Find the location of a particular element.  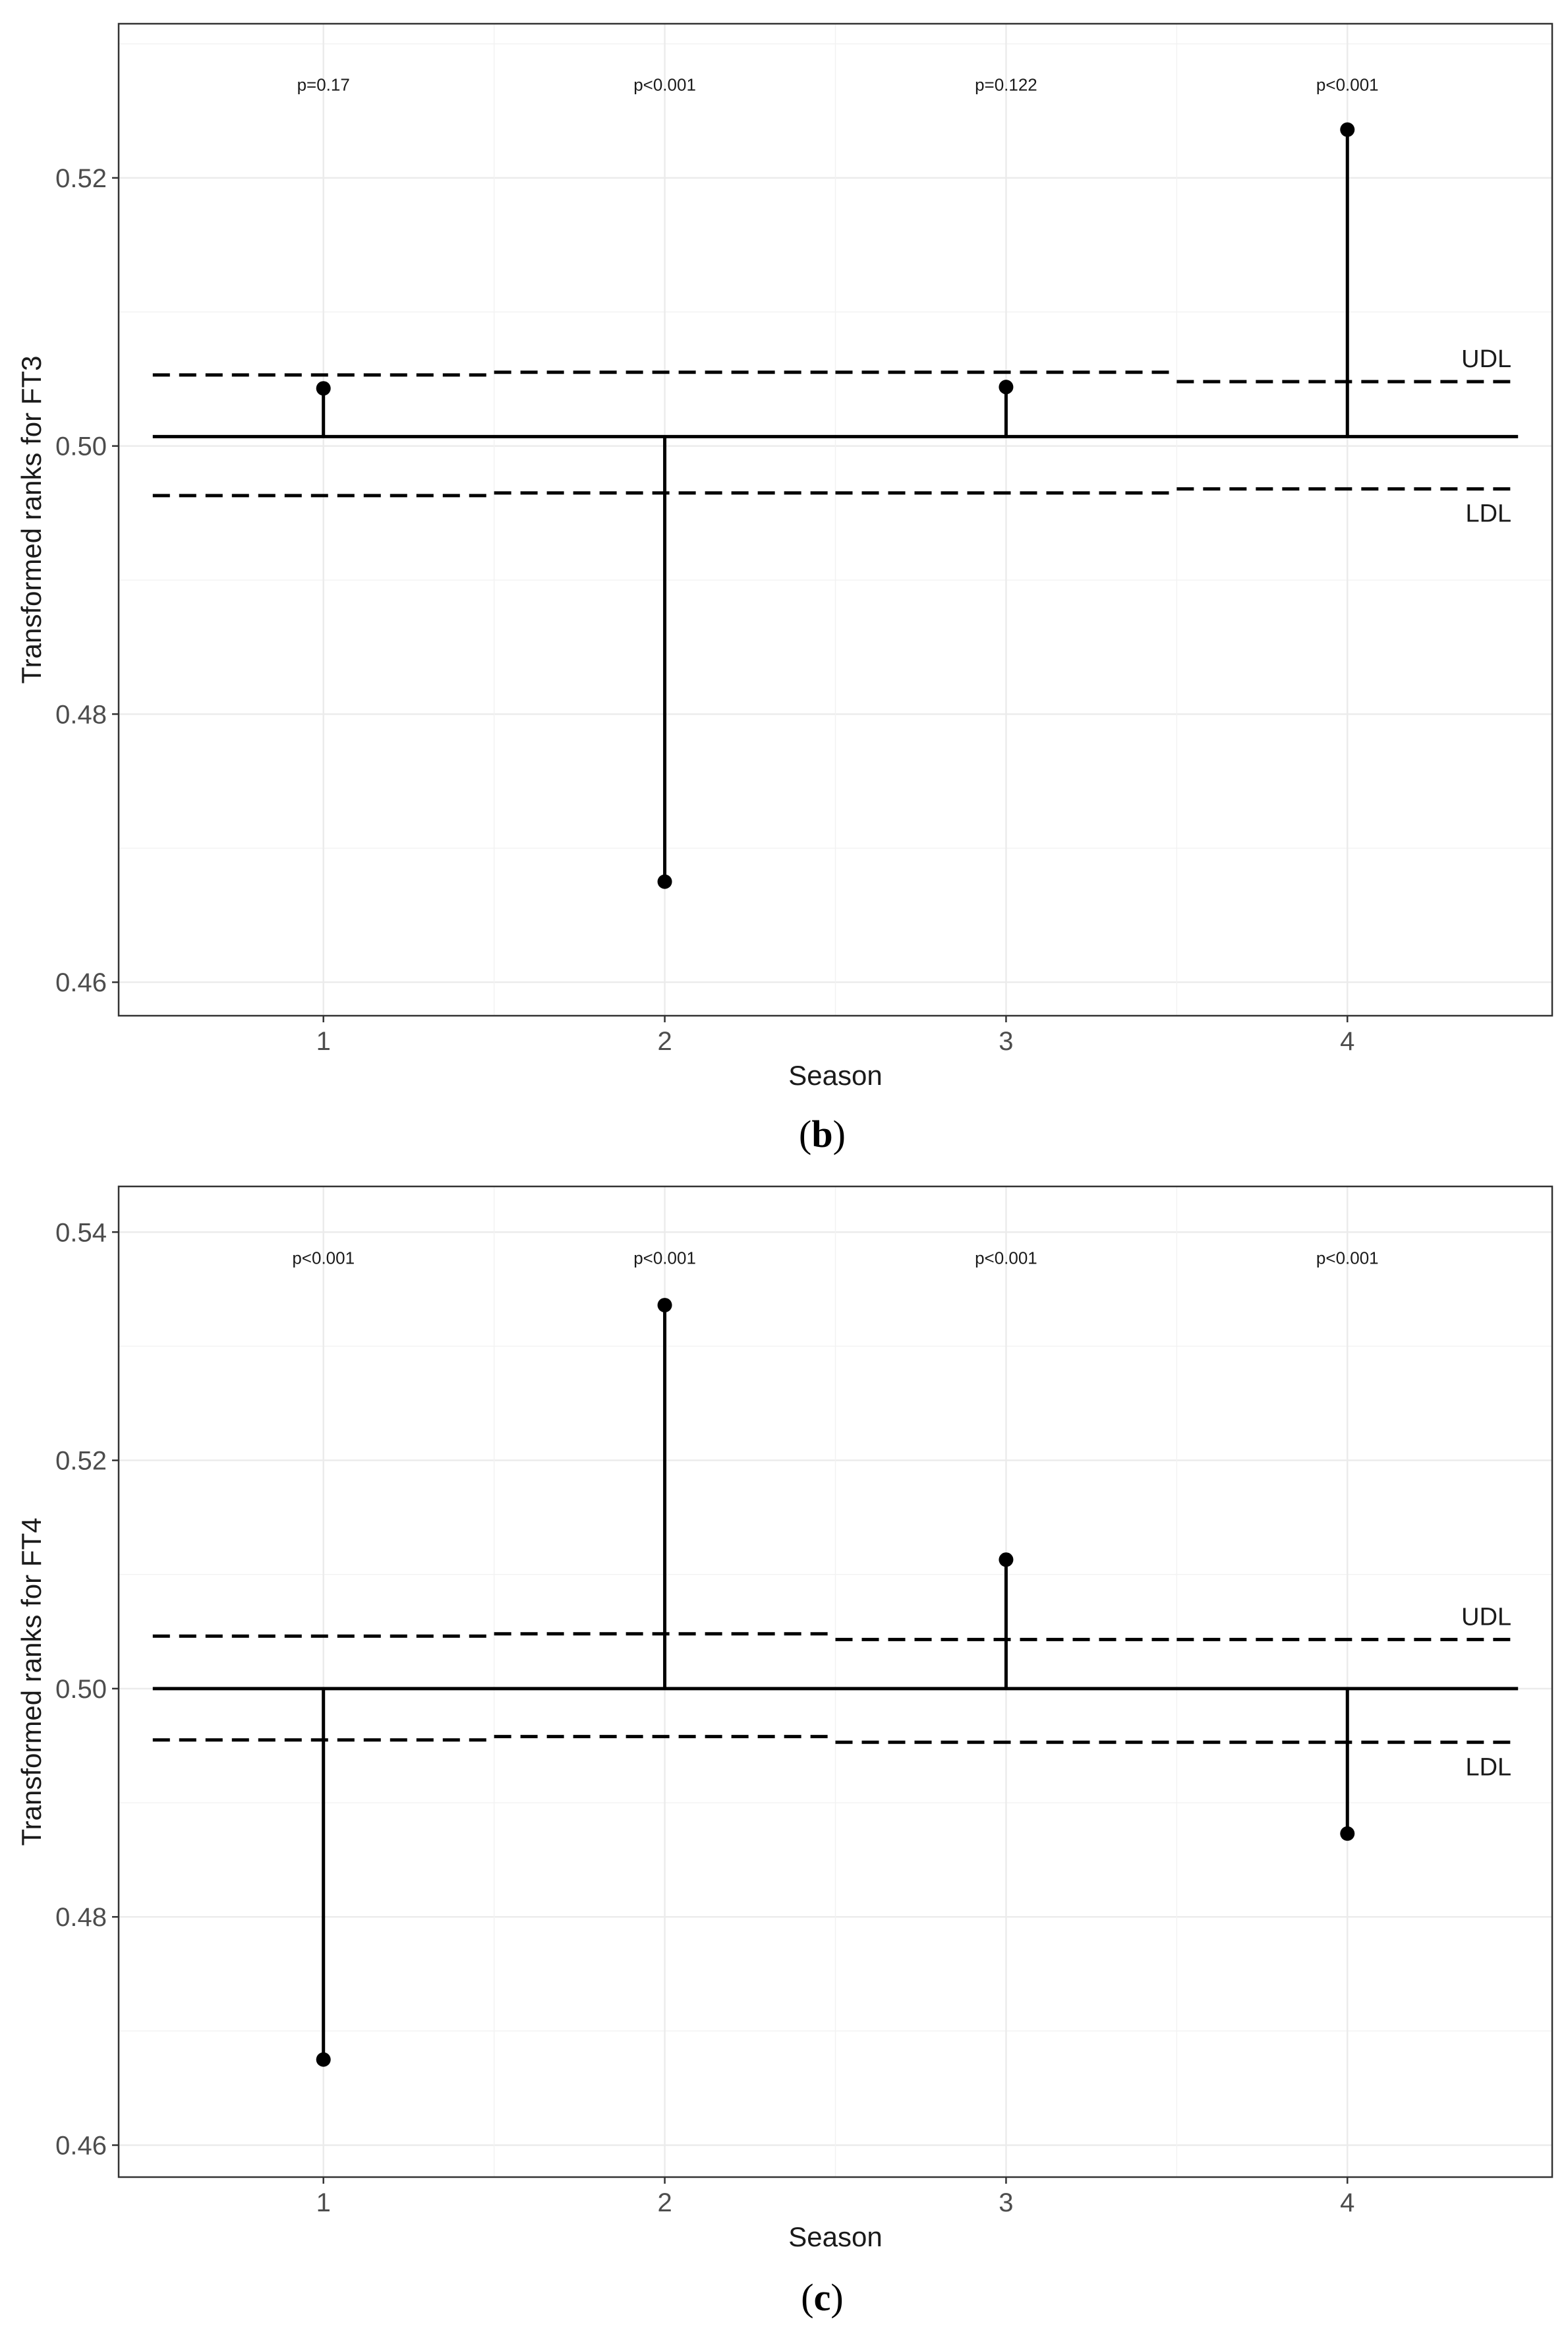

panel-label: (c) is located at coordinates (822, 2298).